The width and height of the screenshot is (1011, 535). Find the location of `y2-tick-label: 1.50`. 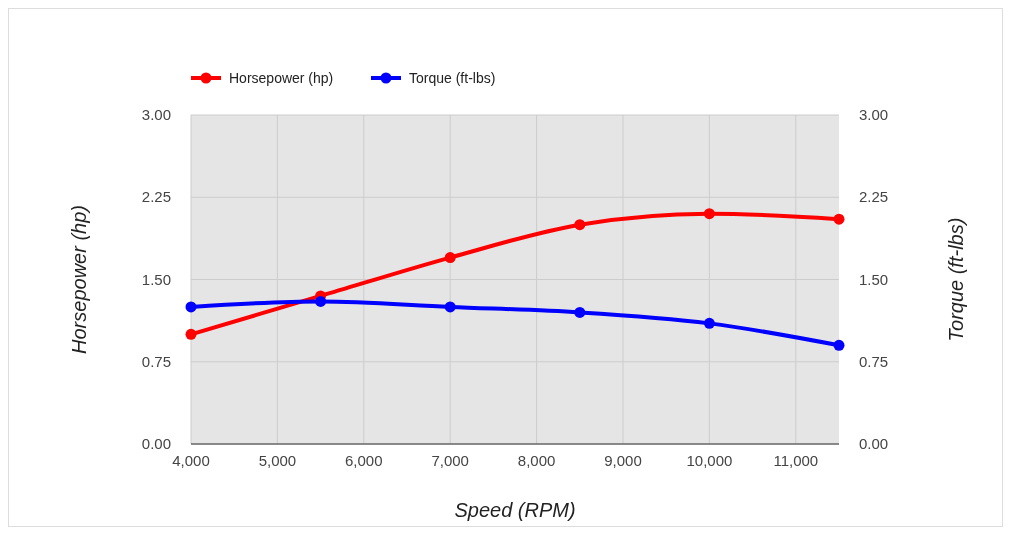

y2-tick-label: 1.50 is located at coordinates (874, 279).